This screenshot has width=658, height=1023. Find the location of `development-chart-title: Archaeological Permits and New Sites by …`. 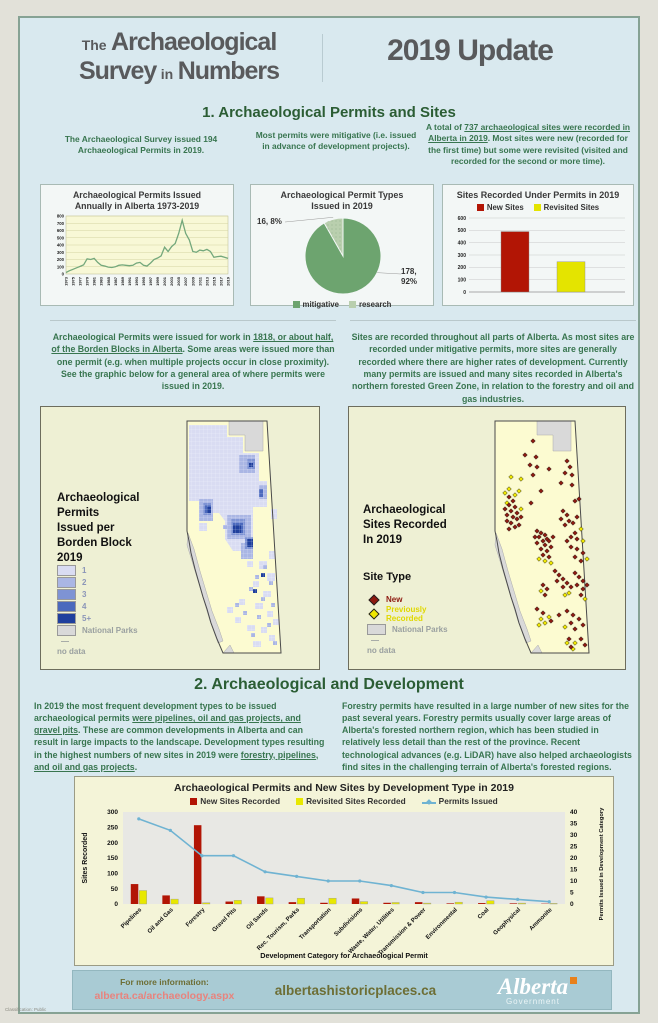

development-chart-title: Archaeological Permits and New Sites by … is located at coordinates (343, 788).